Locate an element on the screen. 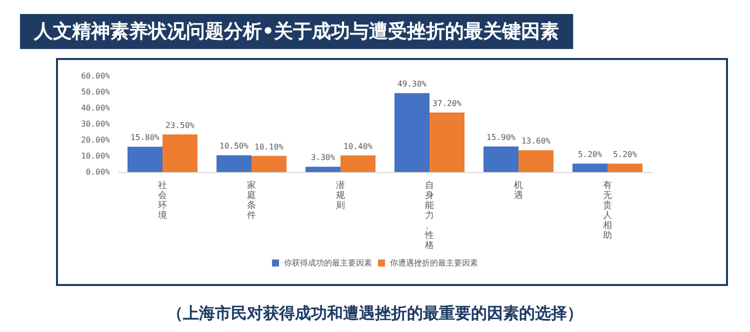 This screenshot has height=332, width=750. x-tick-label: 社会环境 is located at coordinates (162, 200).